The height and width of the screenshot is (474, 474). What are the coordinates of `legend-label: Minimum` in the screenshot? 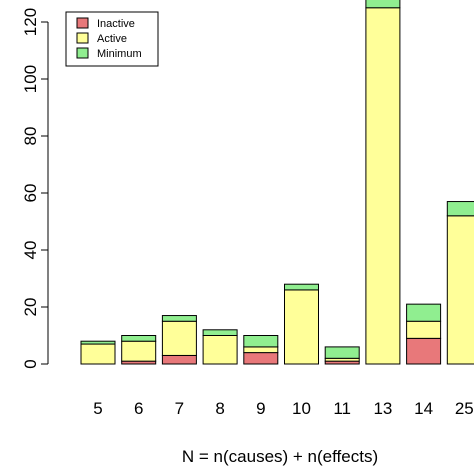 It's located at (119, 54).